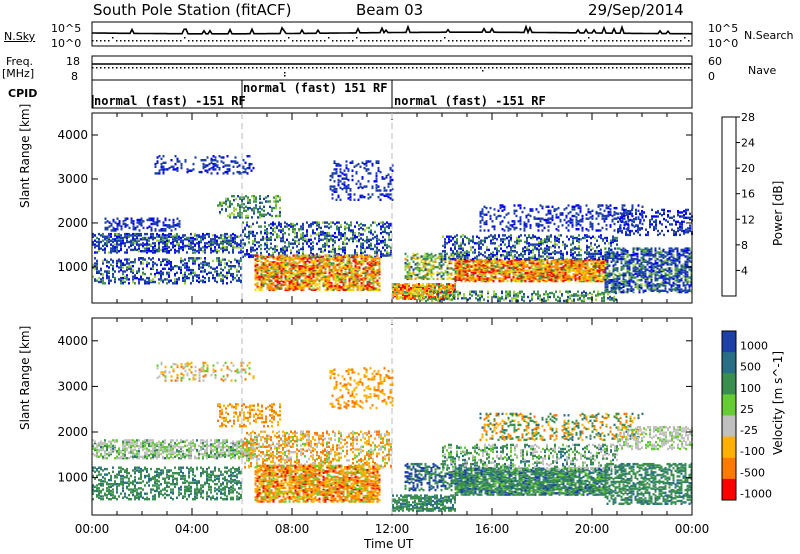 The height and width of the screenshot is (554, 800). Describe the element at coordinates (723, 28) in the screenshot. I see `nsearch-tick-high: 10^5` at that location.